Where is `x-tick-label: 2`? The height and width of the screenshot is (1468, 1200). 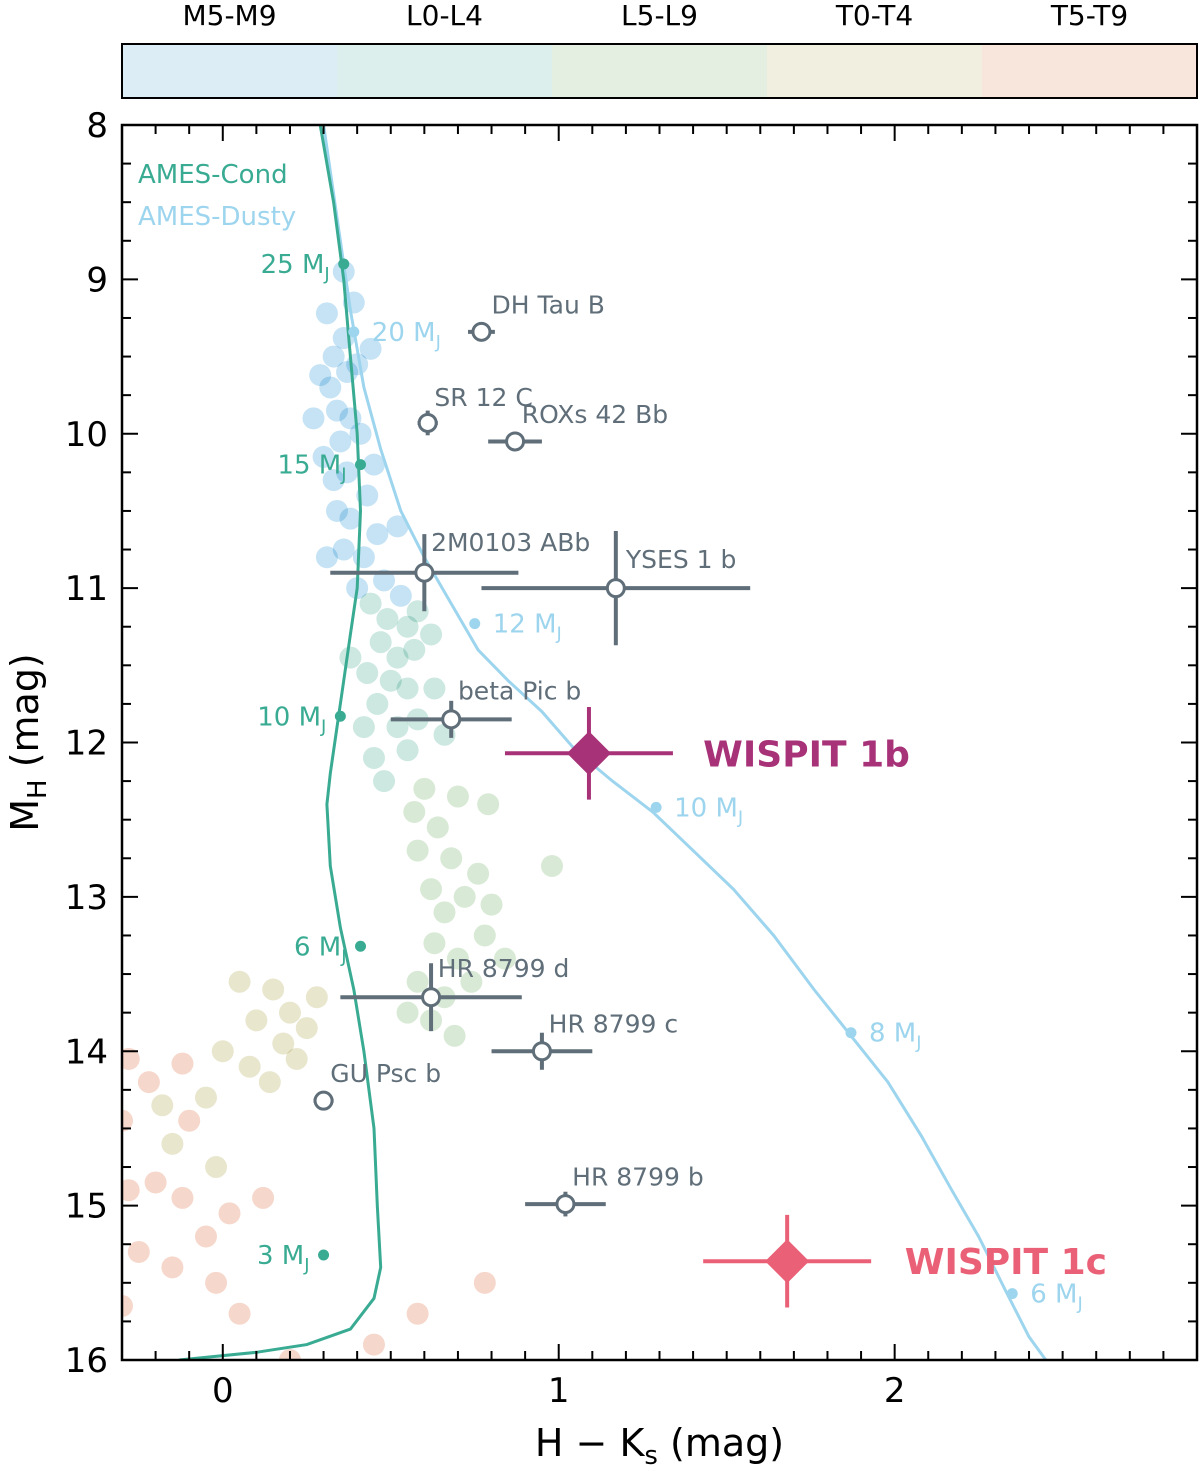
x-tick-label: 2 is located at coordinates (895, 1391).